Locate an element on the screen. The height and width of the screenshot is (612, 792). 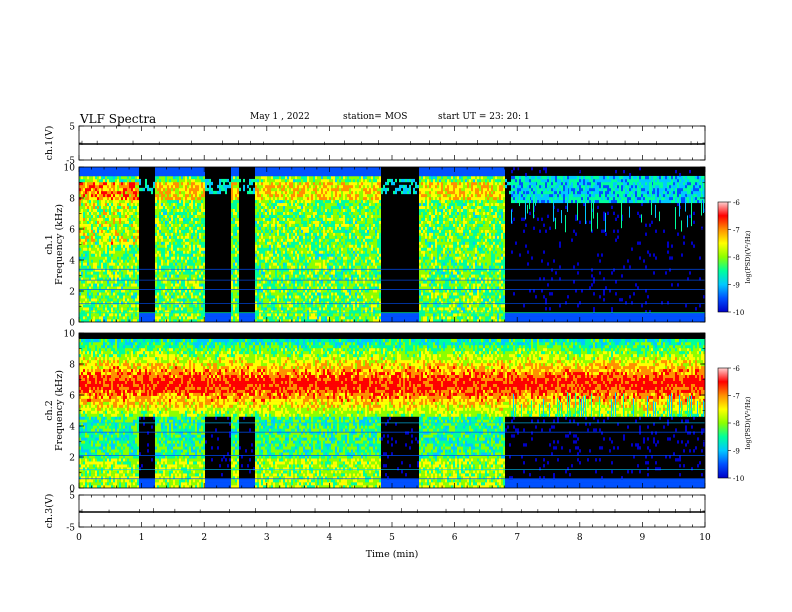
x-tick-label: 6 is located at coordinates (455, 538).